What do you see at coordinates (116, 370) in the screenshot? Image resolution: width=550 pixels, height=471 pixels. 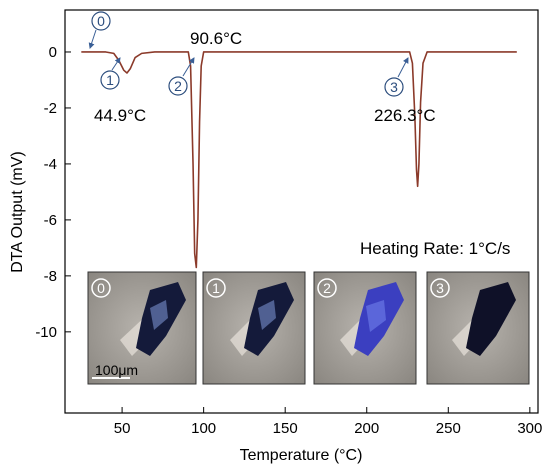 I see `scale-bar-label: 100μm` at bounding box center [116, 370].